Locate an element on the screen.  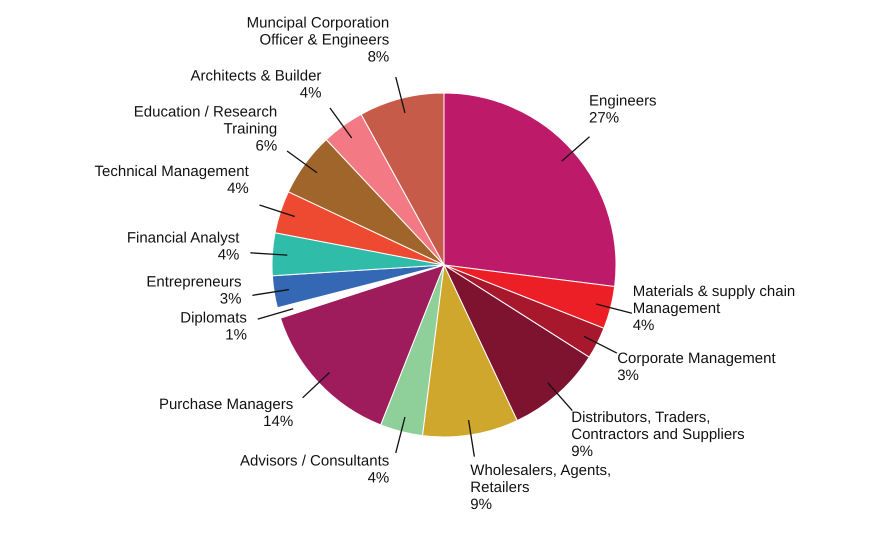
slice-label: Technical Management is located at coordinates (172, 171).